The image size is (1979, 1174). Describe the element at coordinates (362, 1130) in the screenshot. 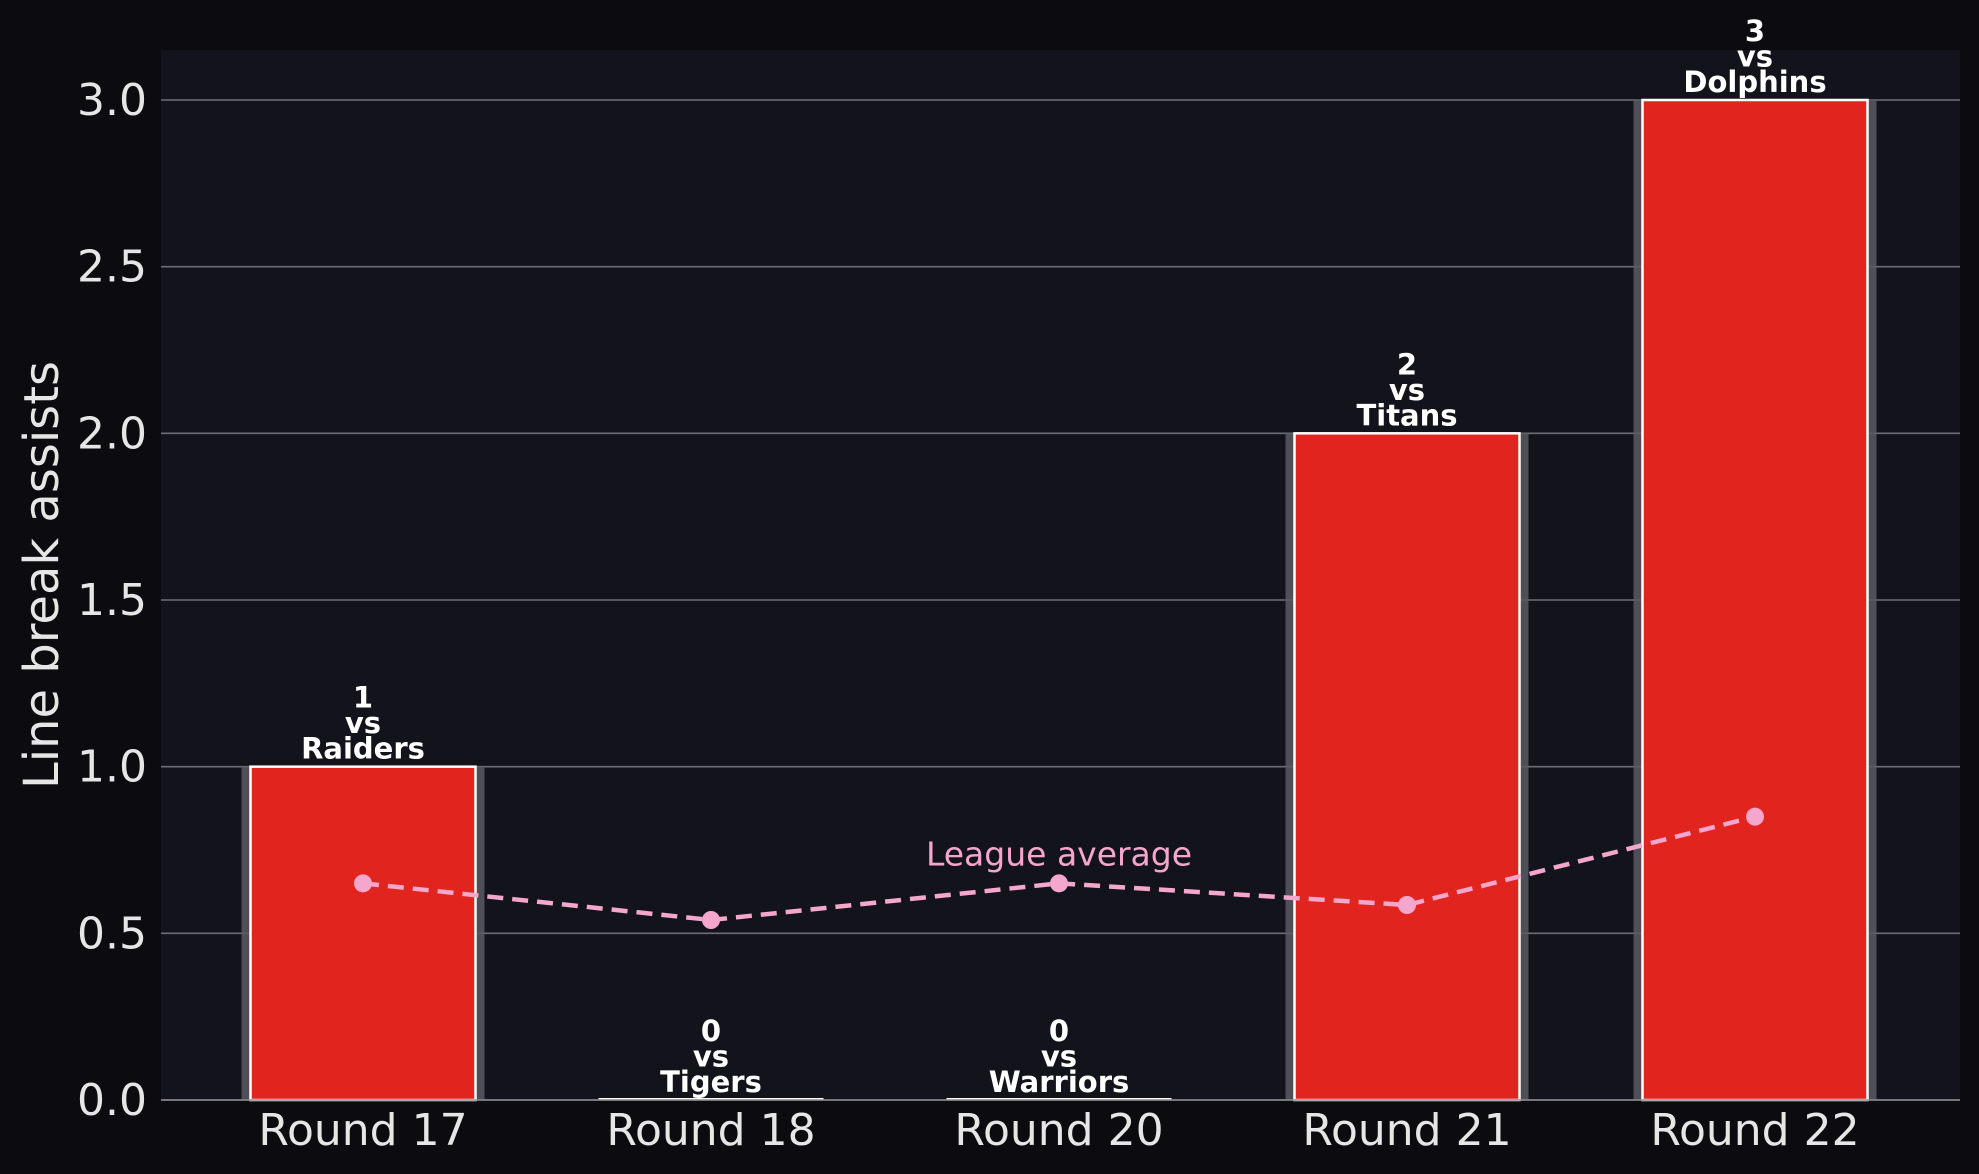

I see `x-tick-label: Round 17` at that location.